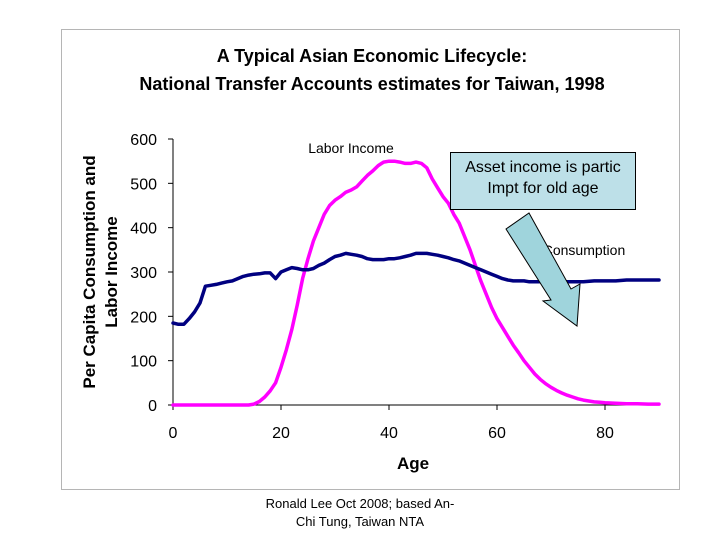  Describe the element at coordinates (89, 271) in the screenshot. I see `y-axis-title-line-1: Per Capita Consumption and` at that location.